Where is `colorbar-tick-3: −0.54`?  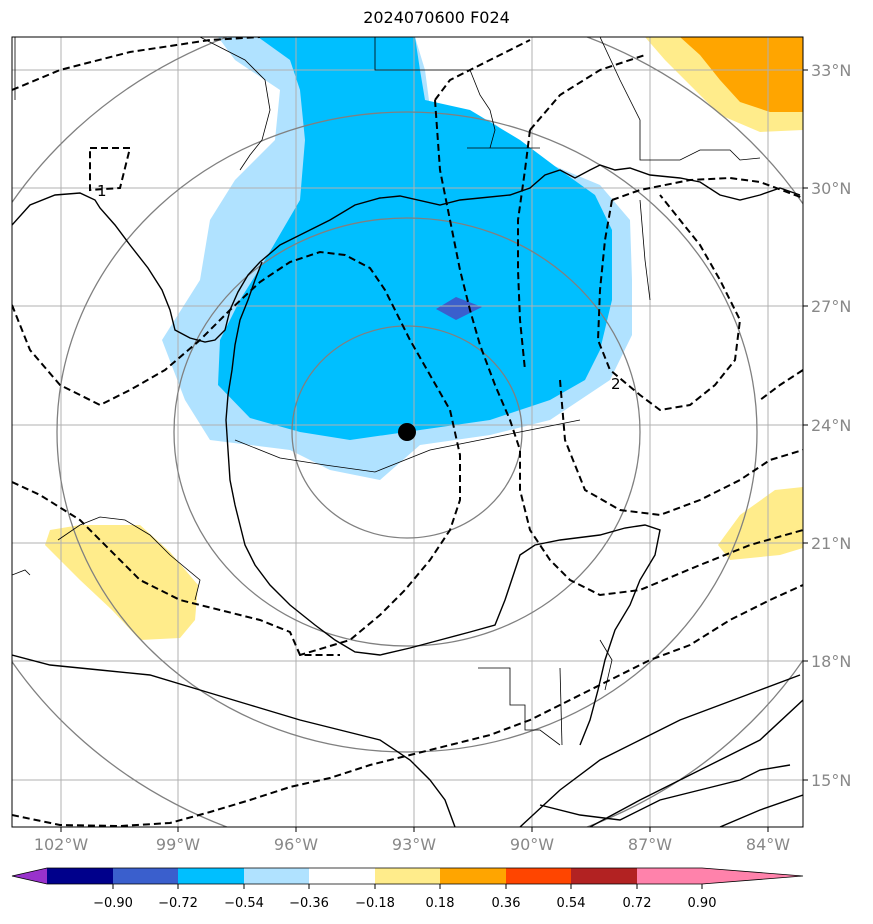
colorbar-tick-3: −0.54 is located at coordinates (244, 903).